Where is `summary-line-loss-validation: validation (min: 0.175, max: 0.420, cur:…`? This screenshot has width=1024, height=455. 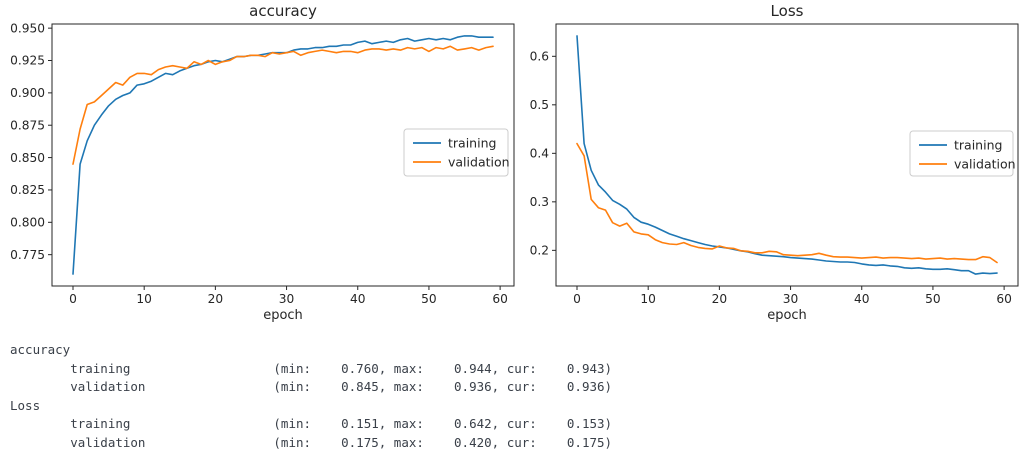
summary-line-loss-validation: validation (min: 0.175, max: 0.420, cur:… is located at coordinates (311, 442).